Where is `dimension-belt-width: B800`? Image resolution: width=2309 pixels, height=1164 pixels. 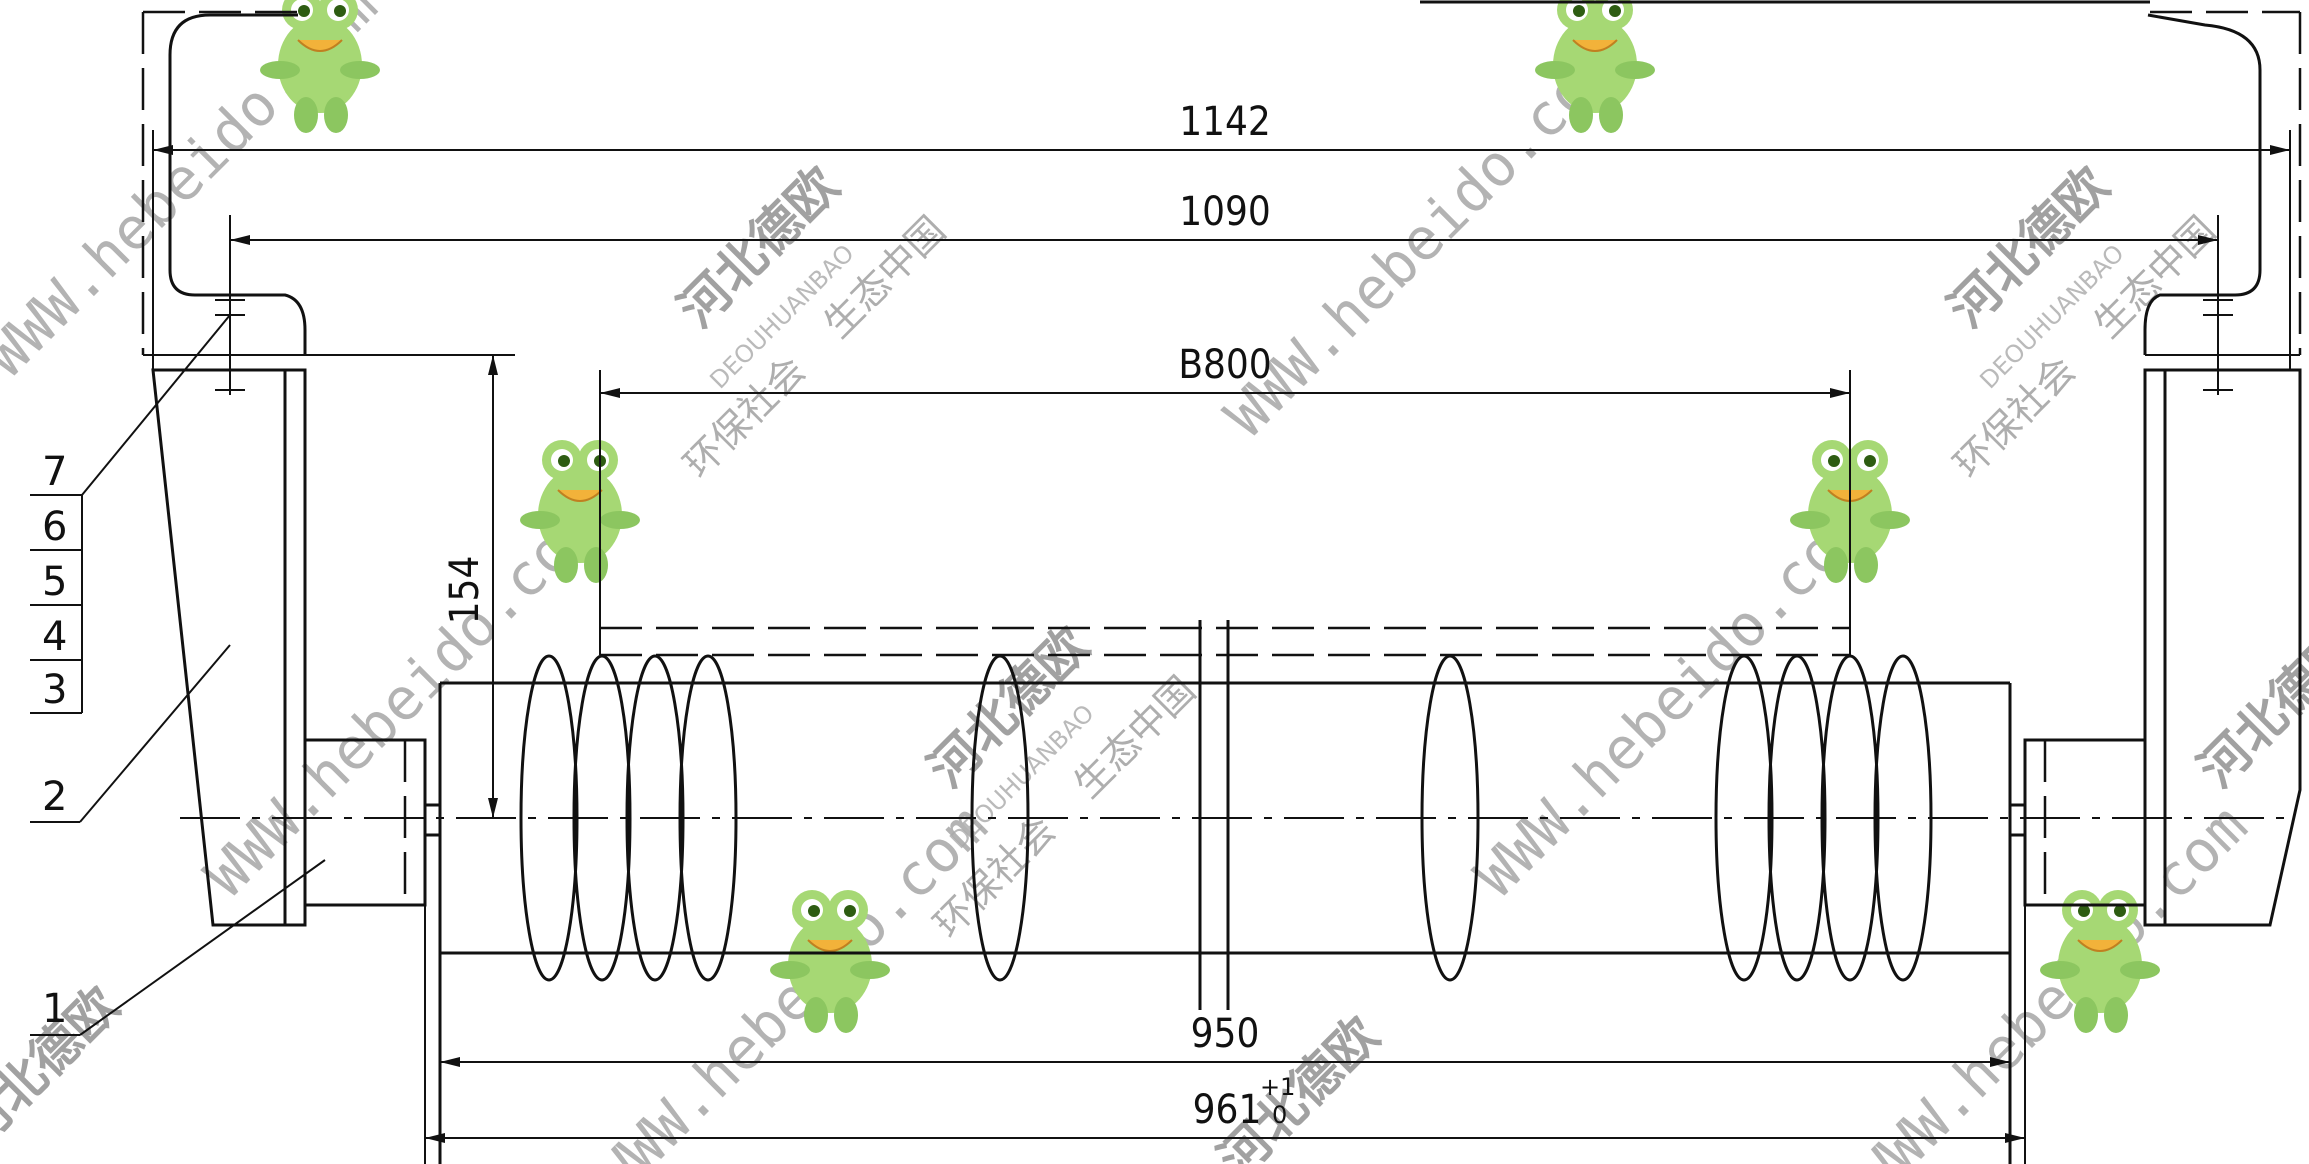
dimension-belt-width: B800 is located at coordinates (1224, 365).